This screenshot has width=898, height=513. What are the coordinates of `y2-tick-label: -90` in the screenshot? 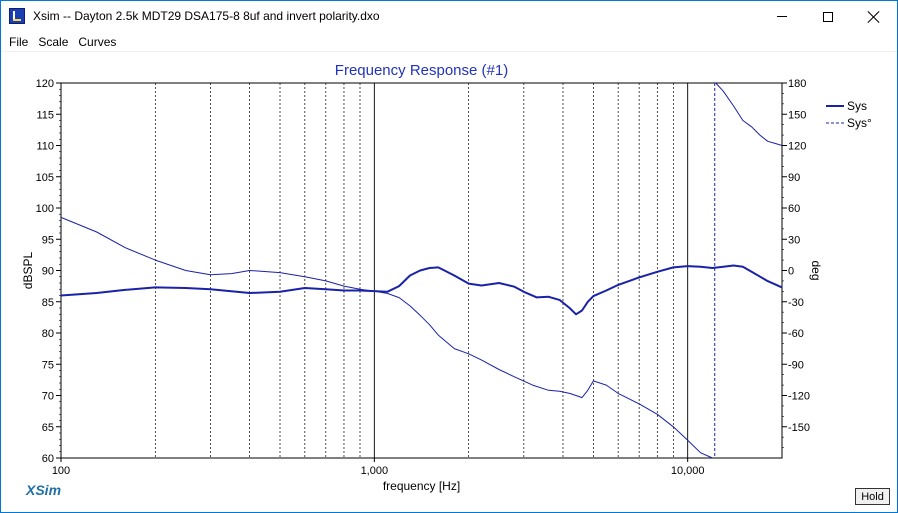 It's located at (796, 365).